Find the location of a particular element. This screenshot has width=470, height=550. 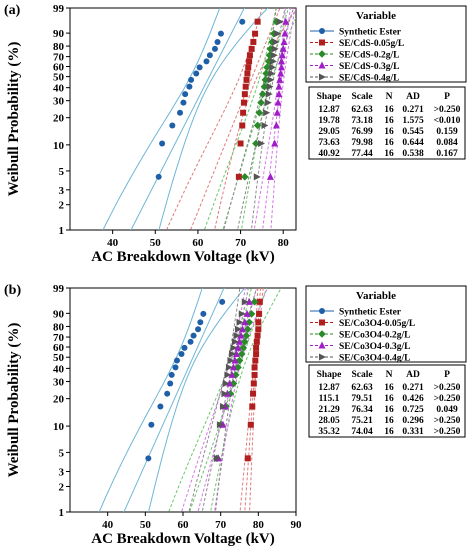

stats-cell: 35.32 is located at coordinates (329, 432).